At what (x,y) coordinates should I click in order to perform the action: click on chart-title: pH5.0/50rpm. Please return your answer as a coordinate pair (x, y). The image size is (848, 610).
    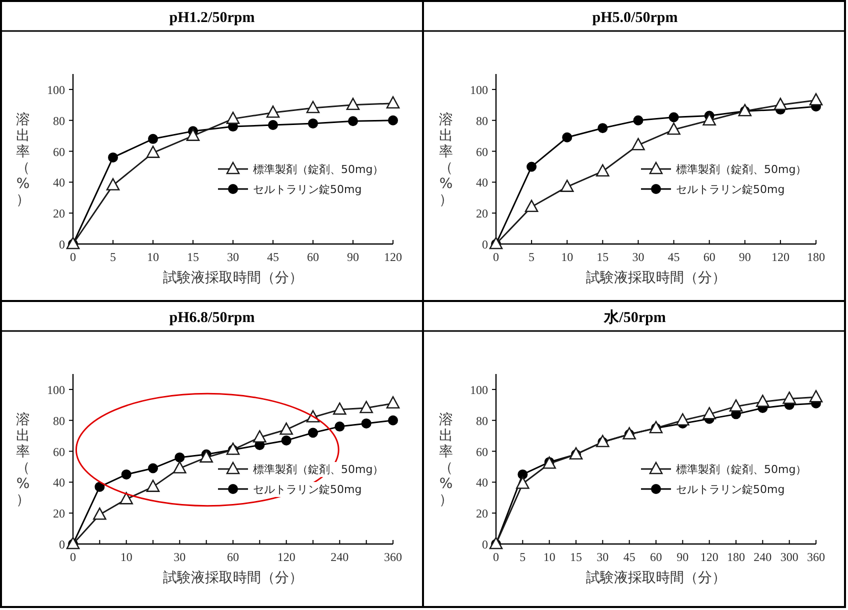
    Looking at the image, I should click on (635, 18).